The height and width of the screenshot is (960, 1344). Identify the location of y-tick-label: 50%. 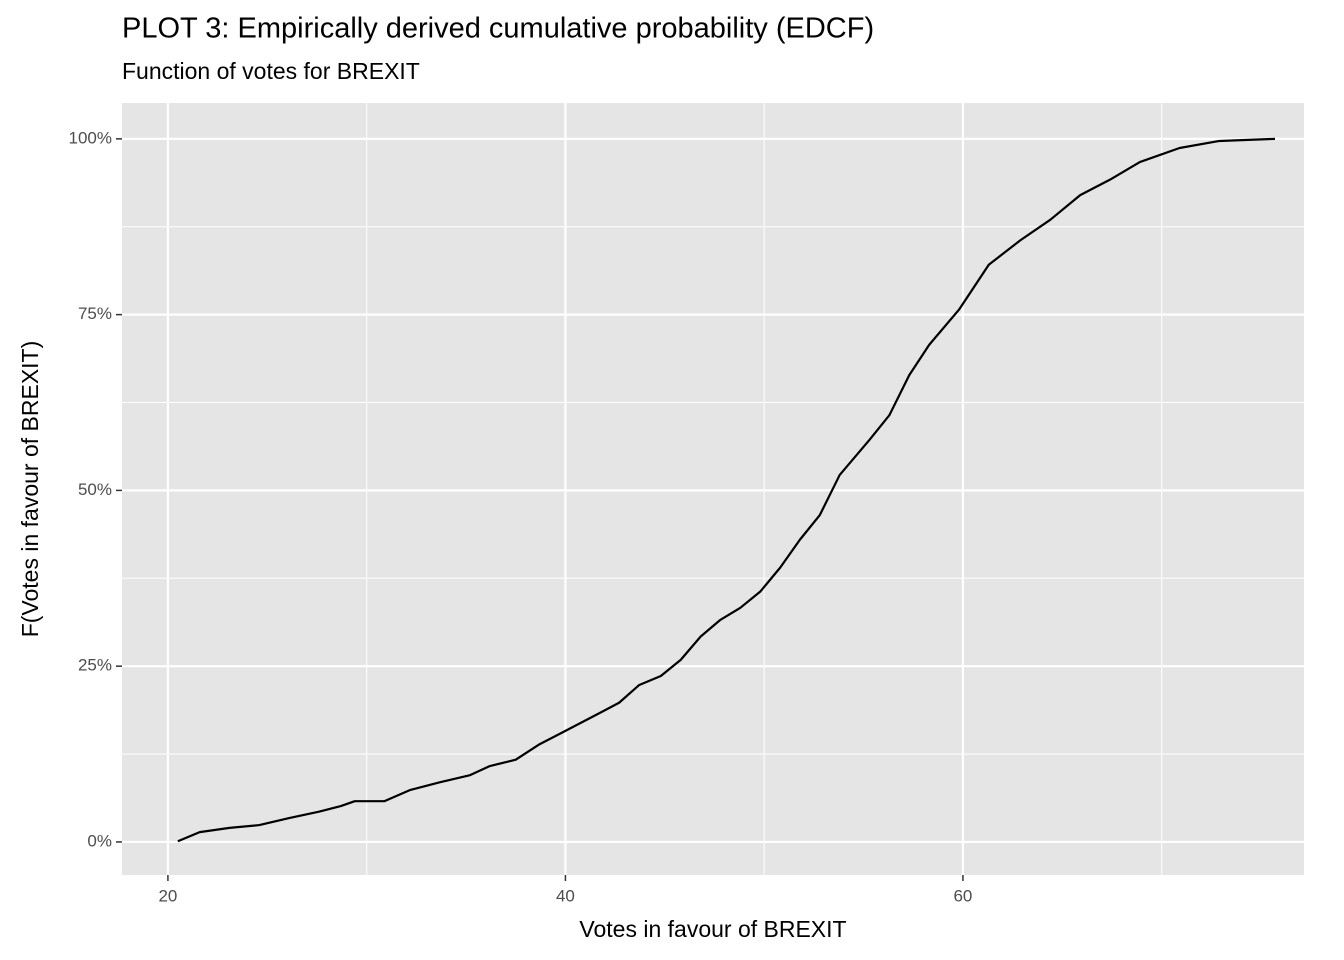
(95, 489).